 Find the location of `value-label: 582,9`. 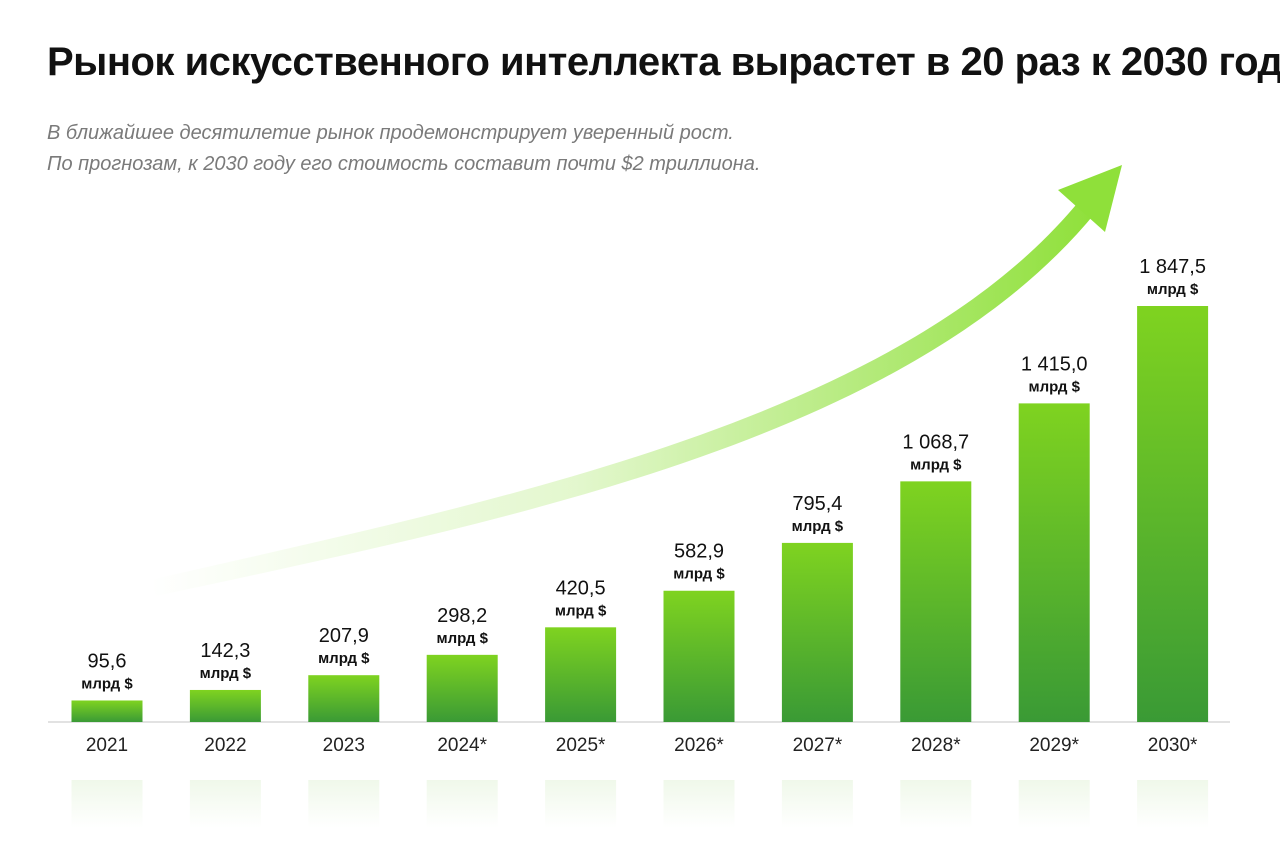

value-label: 582,9 is located at coordinates (699, 552).